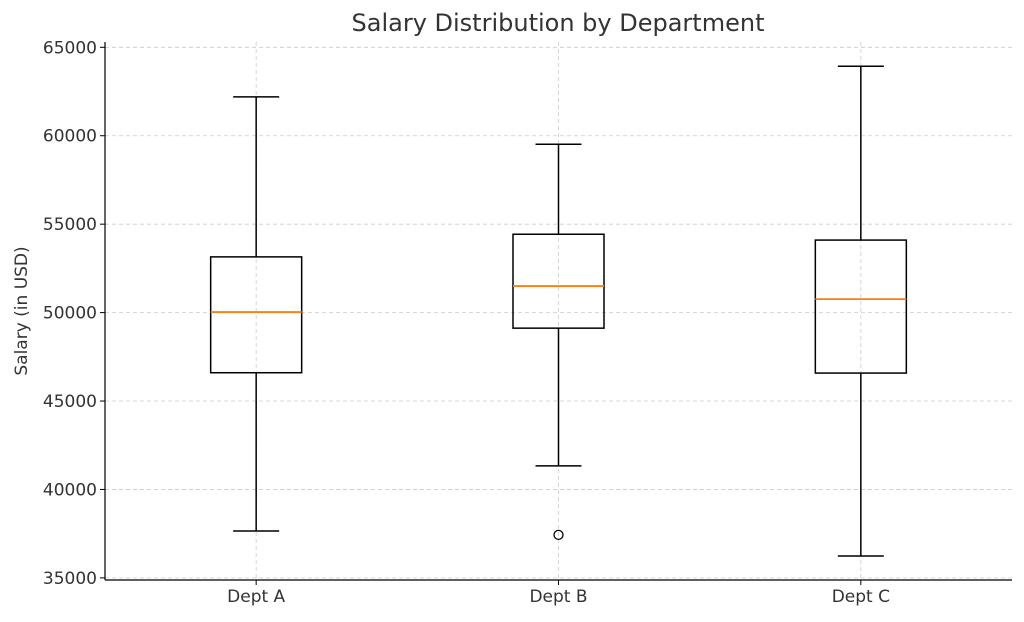  I want to click on y-axis-label: Salary (in USD), so click(22, 310).